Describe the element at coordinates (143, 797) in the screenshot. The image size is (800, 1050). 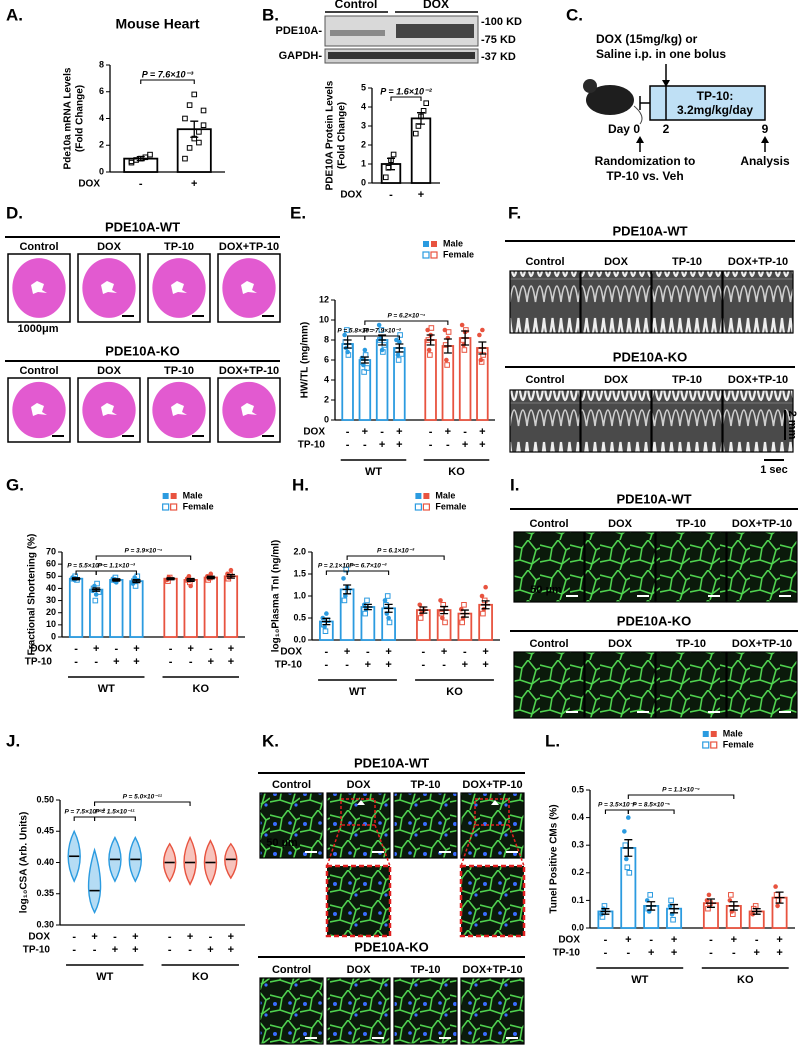
I see `p-value: P = 5.0×10⁻¹¹` at that location.